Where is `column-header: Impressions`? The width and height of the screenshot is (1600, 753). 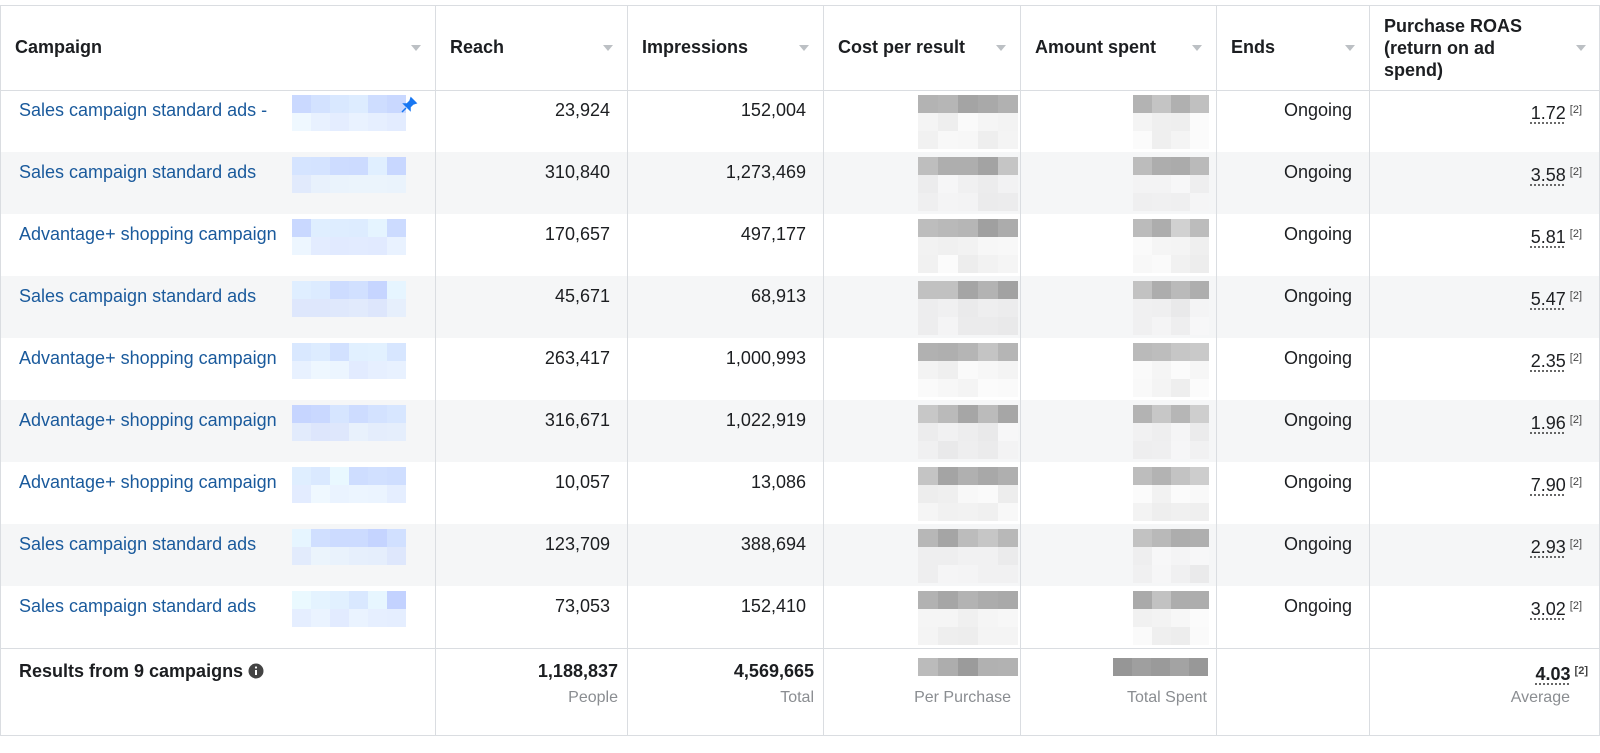
column-header: Impressions is located at coordinates (695, 47).